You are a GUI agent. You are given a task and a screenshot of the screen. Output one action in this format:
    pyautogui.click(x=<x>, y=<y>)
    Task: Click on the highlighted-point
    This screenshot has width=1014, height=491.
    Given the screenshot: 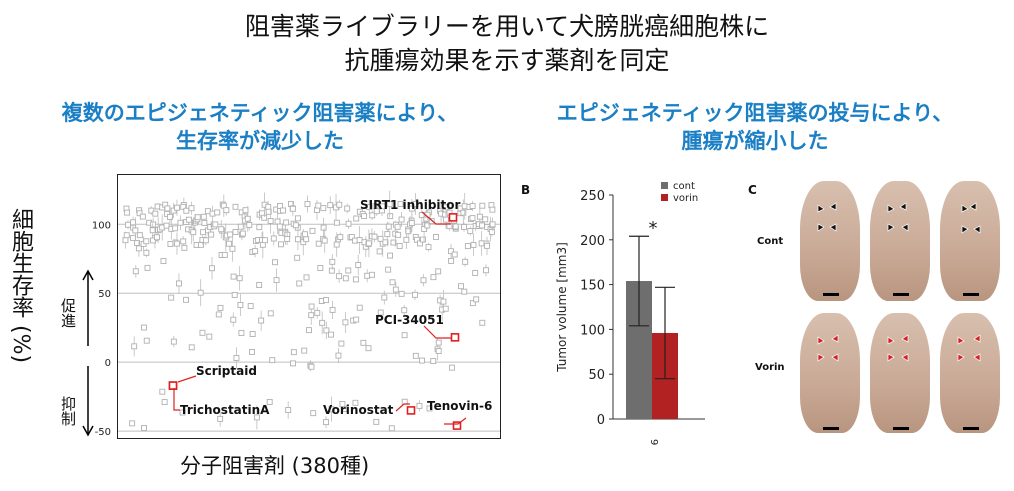 What is the action you would take?
    pyautogui.click(x=455, y=337)
    